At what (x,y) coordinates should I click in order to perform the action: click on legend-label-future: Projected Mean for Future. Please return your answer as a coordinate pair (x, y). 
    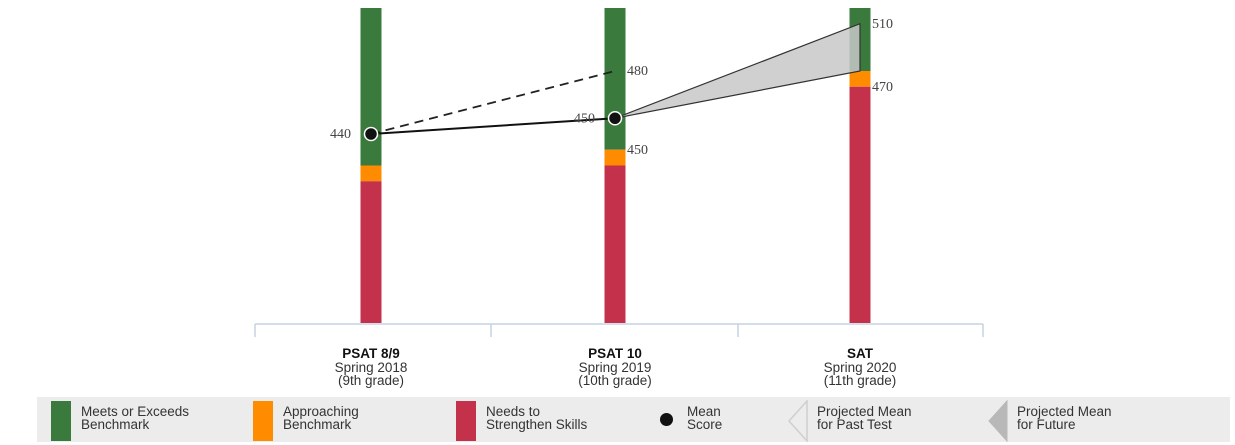
    Looking at the image, I should click on (1064, 418).